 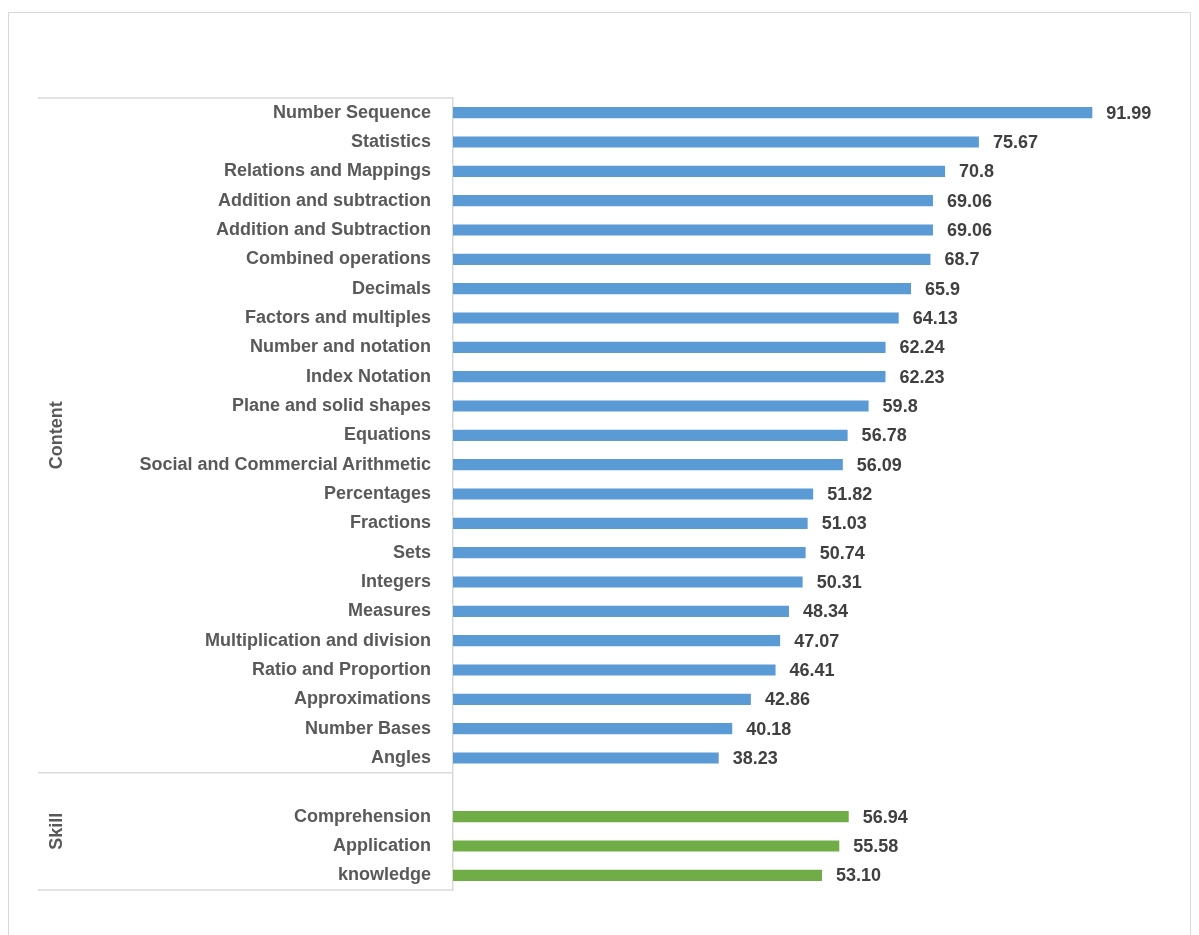 What do you see at coordinates (285, 463) in the screenshot?
I see `y-tick-label: Social and Commercial Arithmetic` at bounding box center [285, 463].